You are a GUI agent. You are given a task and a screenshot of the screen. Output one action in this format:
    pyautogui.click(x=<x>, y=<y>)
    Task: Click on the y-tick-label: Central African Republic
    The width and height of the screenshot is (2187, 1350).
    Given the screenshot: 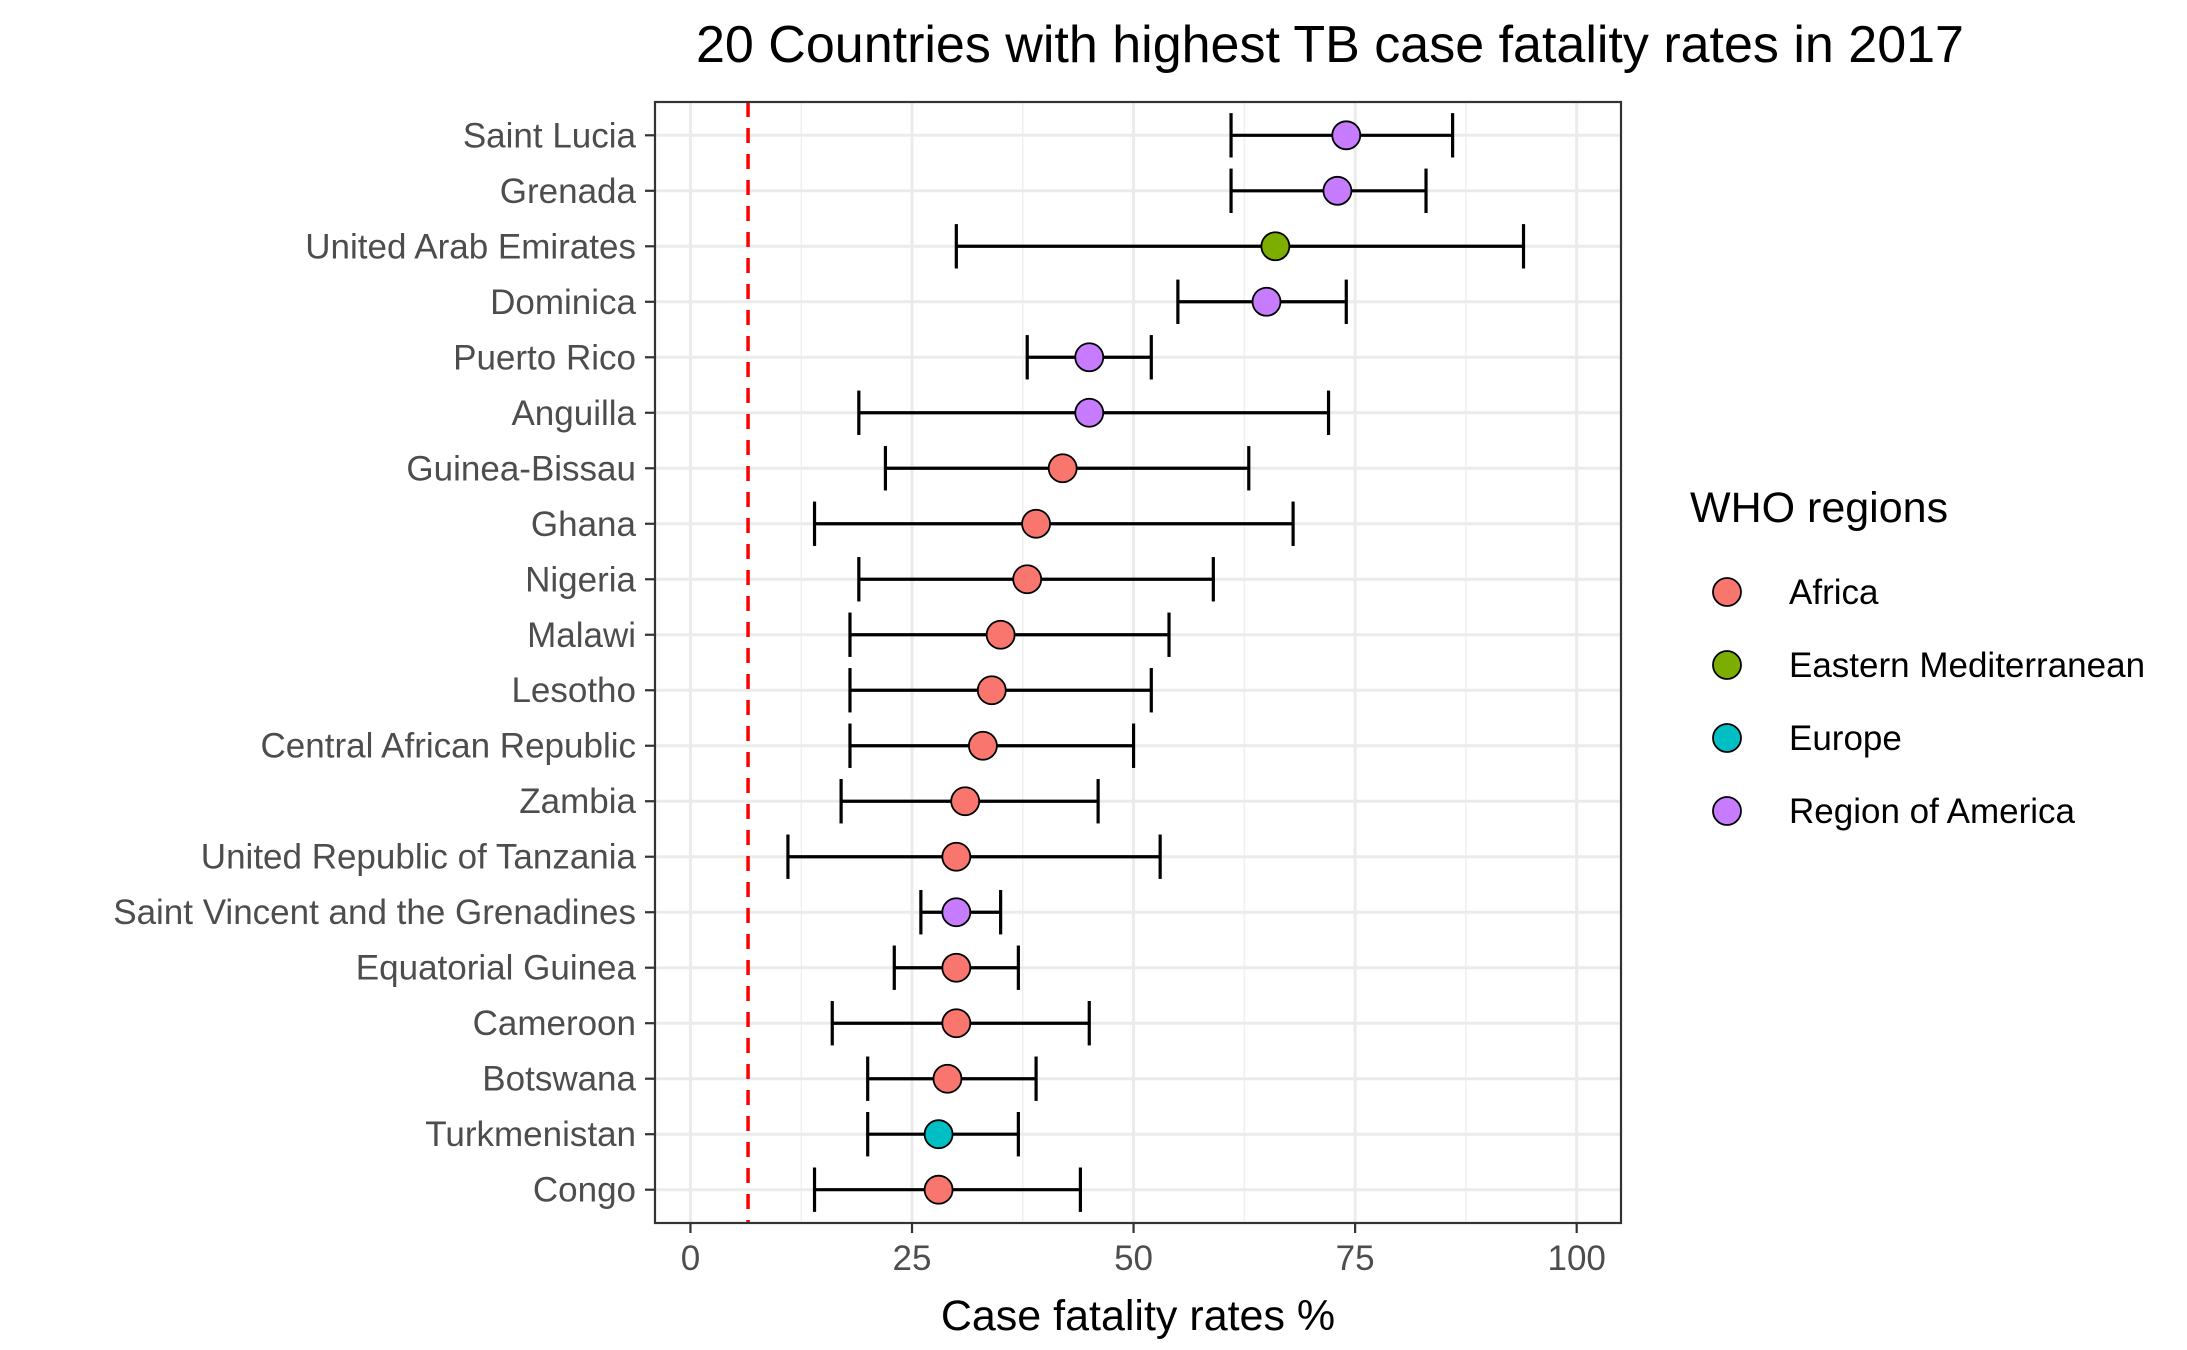 What is the action you would take?
    pyautogui.click(x=448, y=746)
    